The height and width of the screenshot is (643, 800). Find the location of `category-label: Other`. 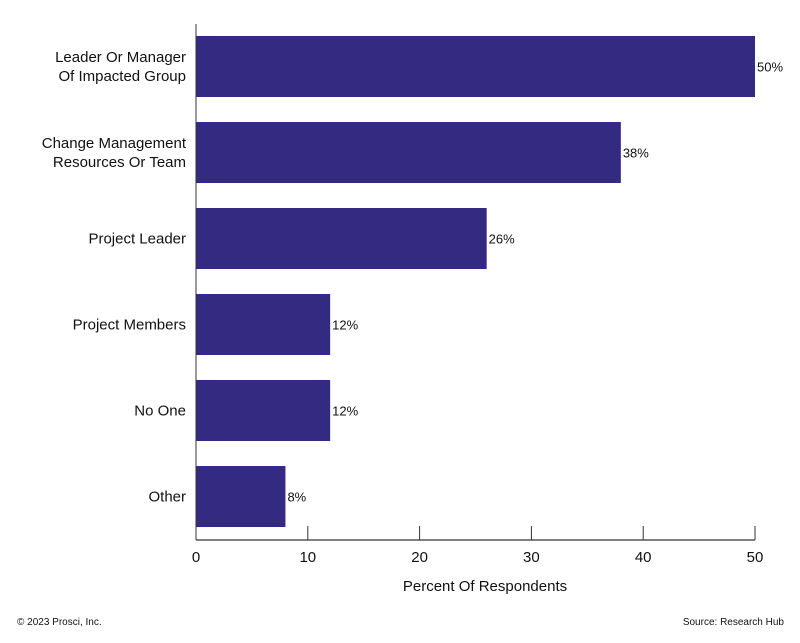

category-label: Other is located at coordinates (167, 497).